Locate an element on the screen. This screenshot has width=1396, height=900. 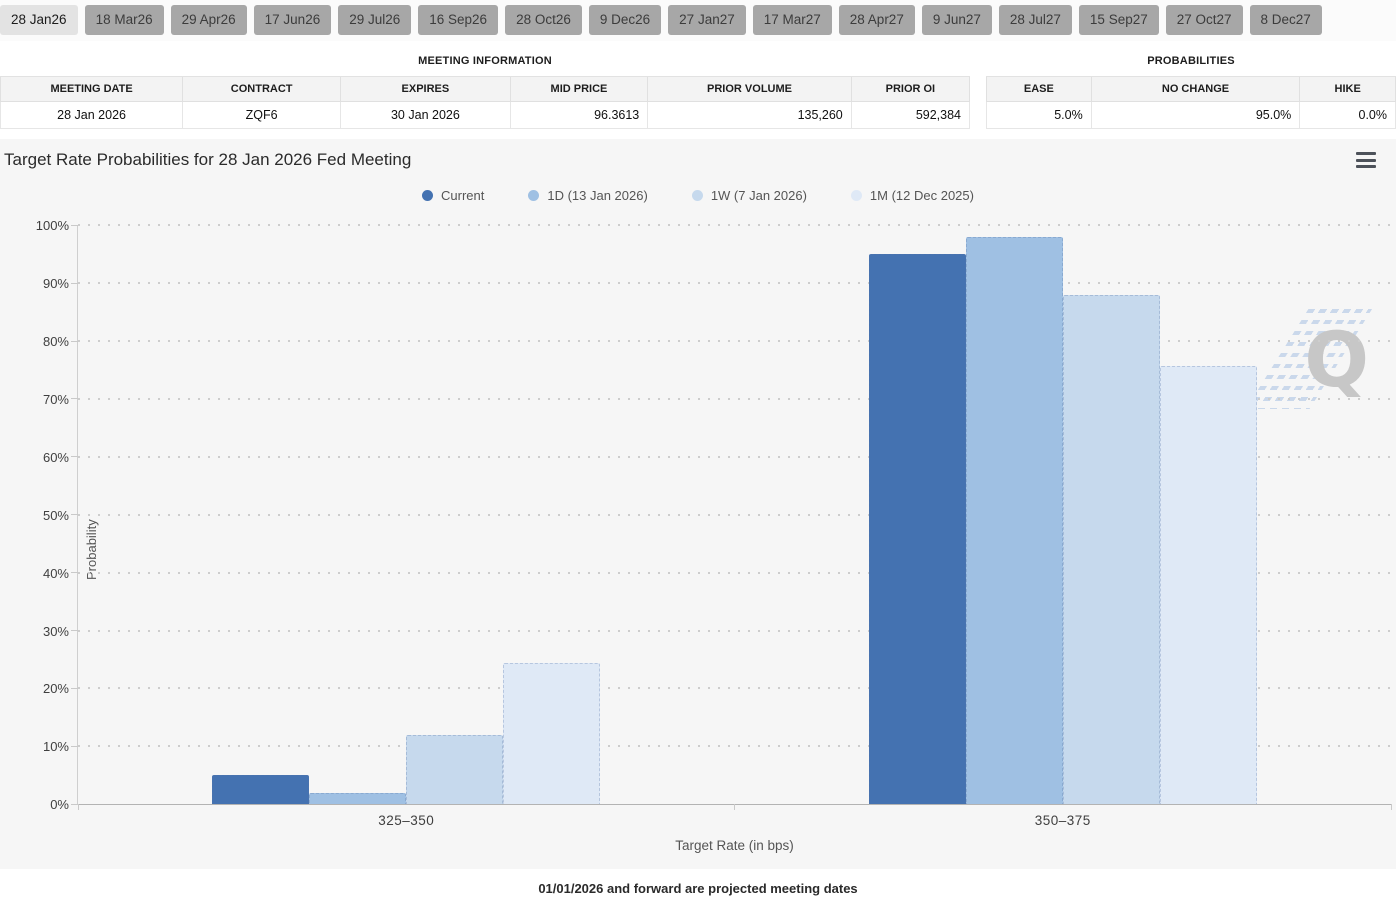
legend-item-1m: 1M (12 Dec 2025) is located at coordinates (912, 196).